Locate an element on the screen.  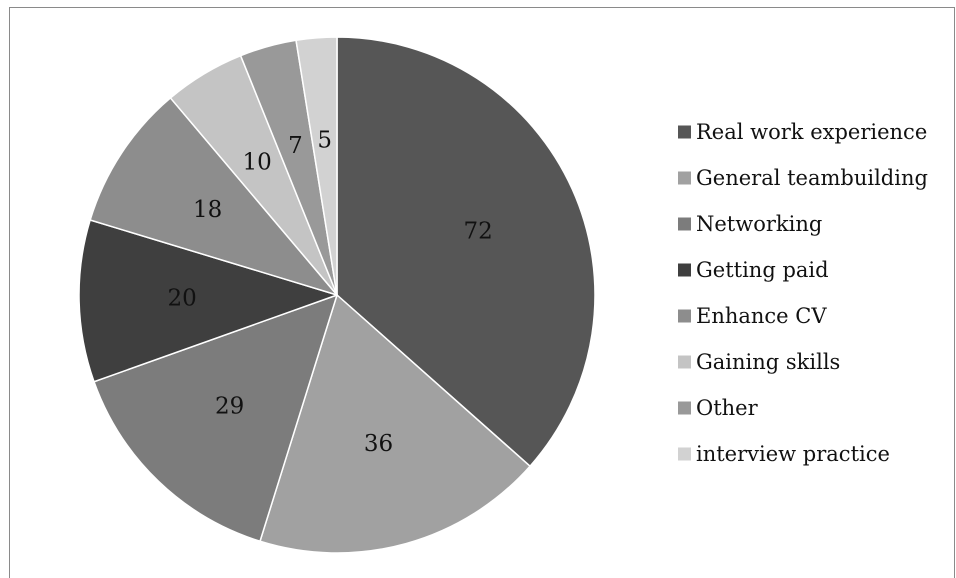
legend-item-general-teambuilding: General teambuilding is located at coordinates (803, 178).